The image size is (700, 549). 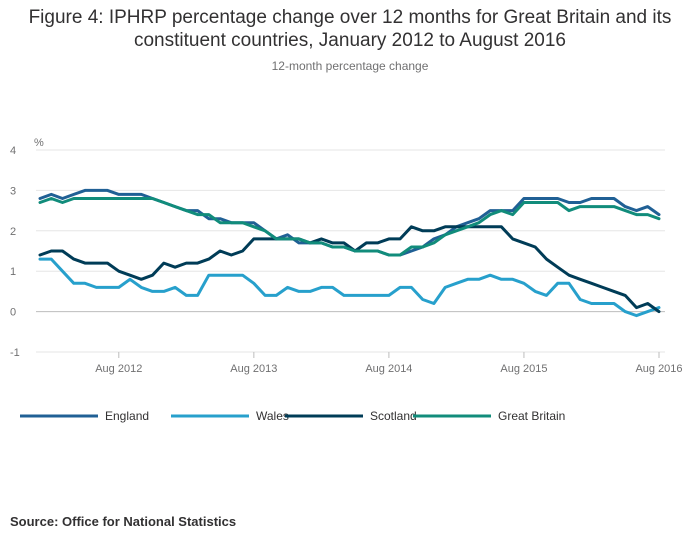 I want to click on source-note: Source: Office for National Statistics, so click(x=123, y=521).